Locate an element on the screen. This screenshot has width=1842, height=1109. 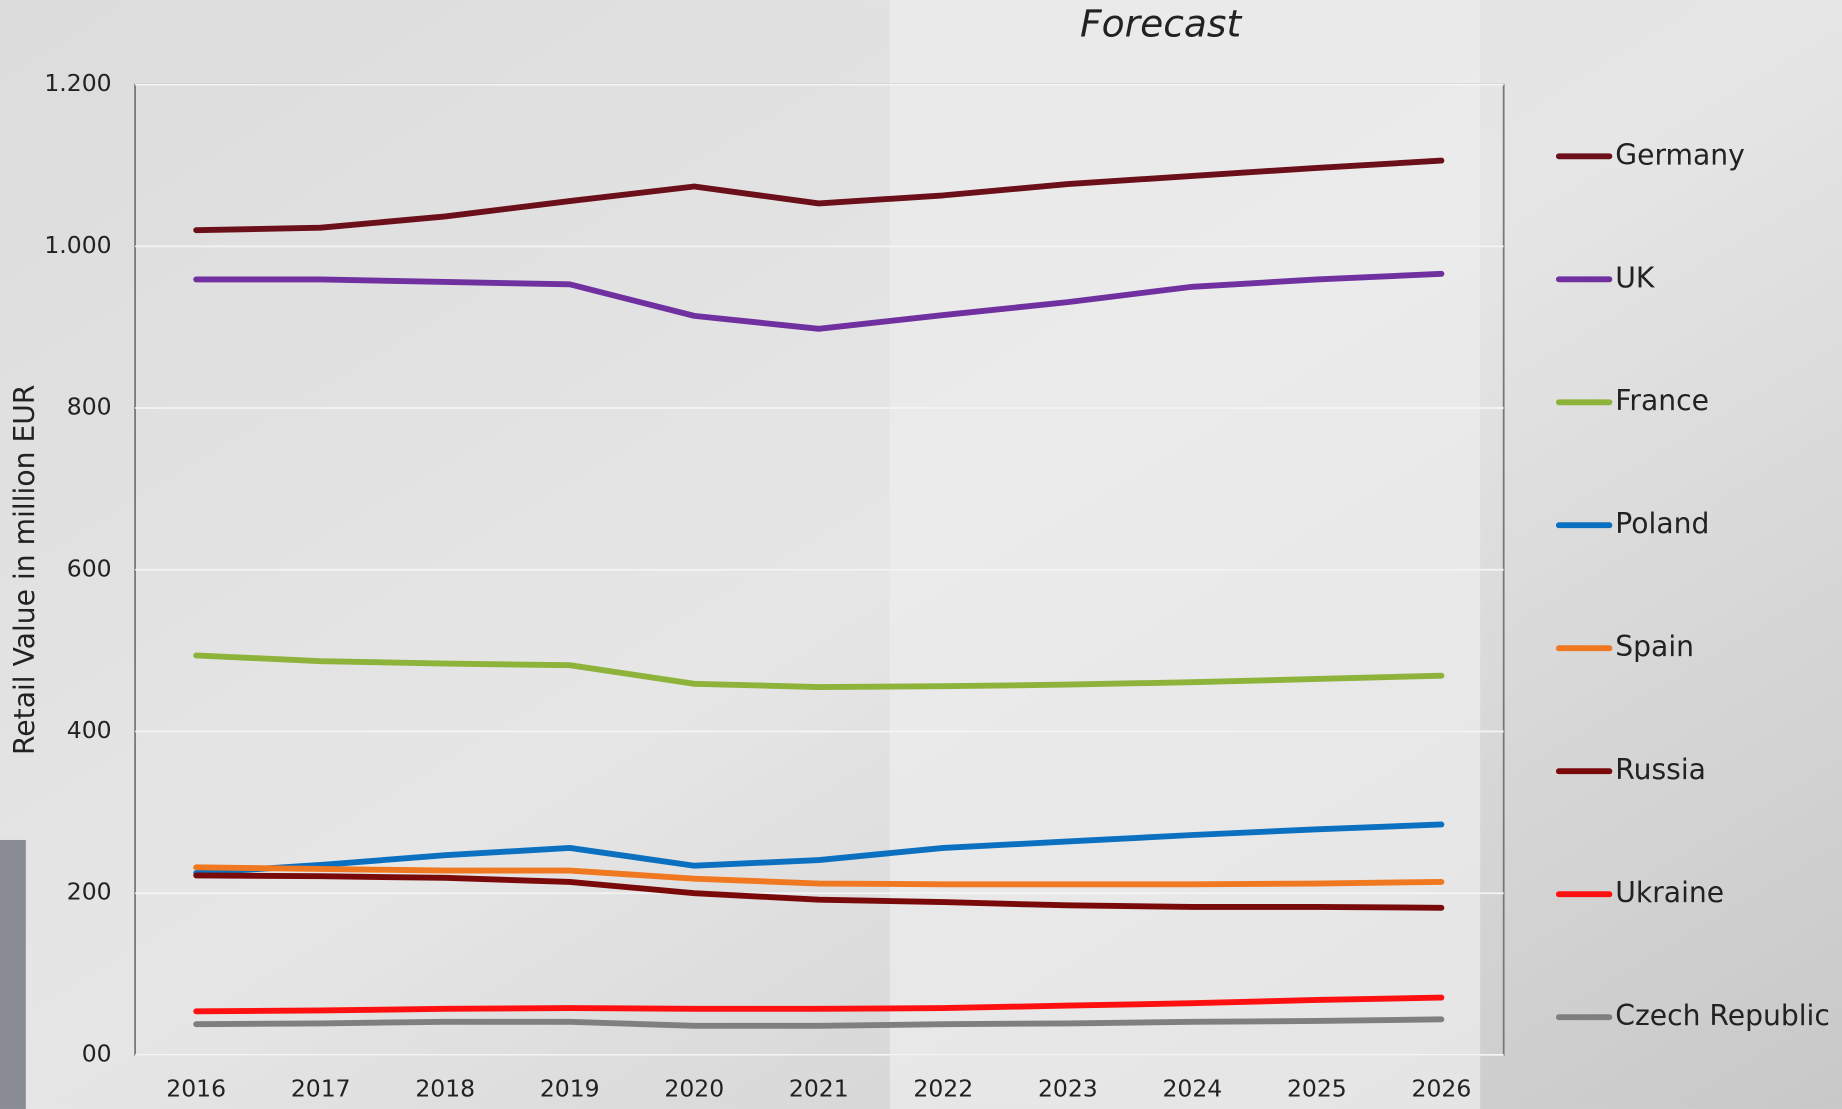
x-tick-label: 2025 is located at coordinates (1317, 1089).